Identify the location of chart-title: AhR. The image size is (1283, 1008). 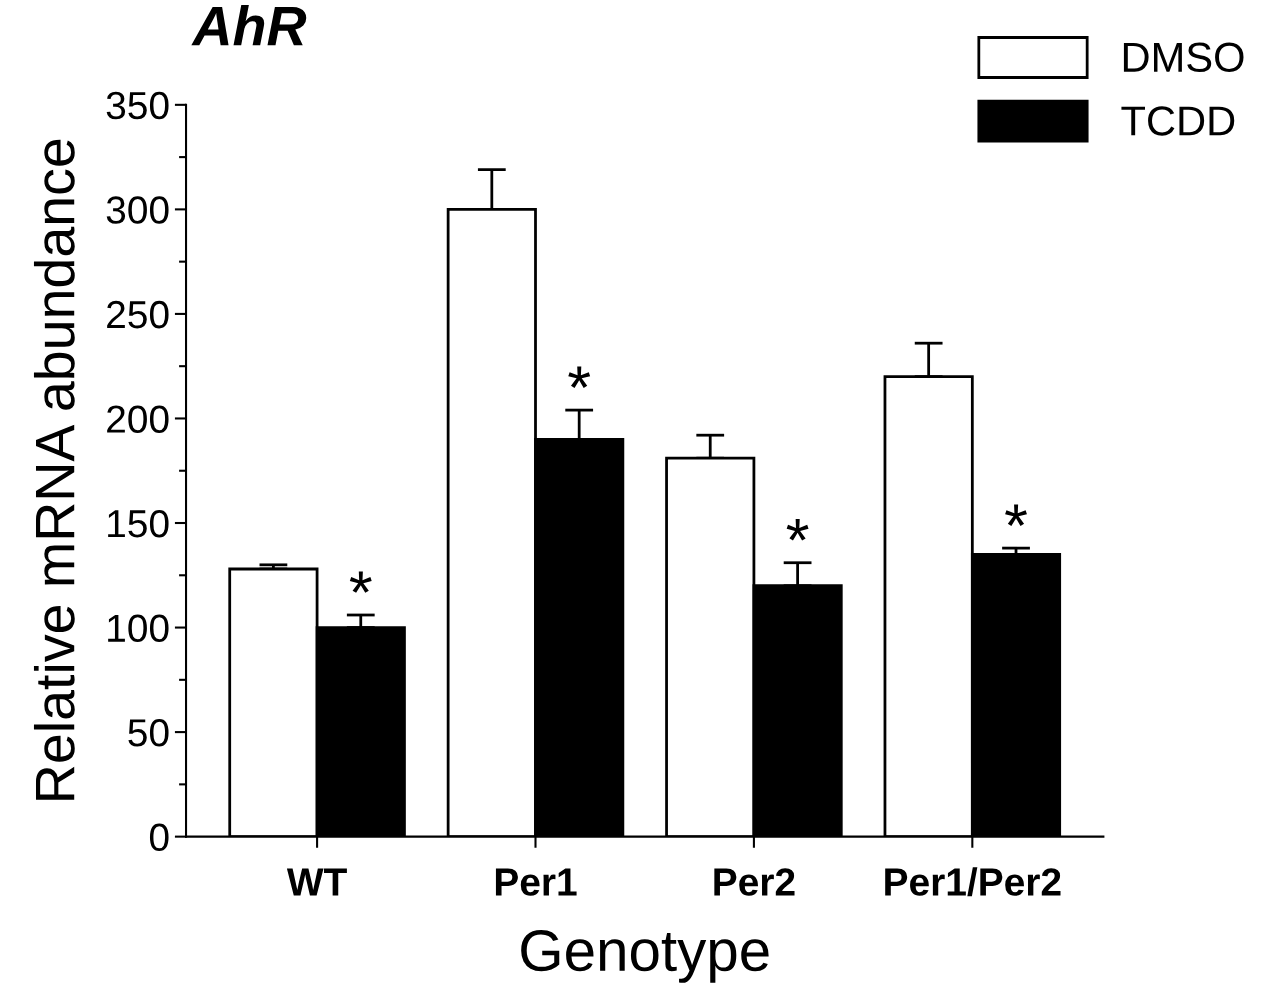
(249, 25).